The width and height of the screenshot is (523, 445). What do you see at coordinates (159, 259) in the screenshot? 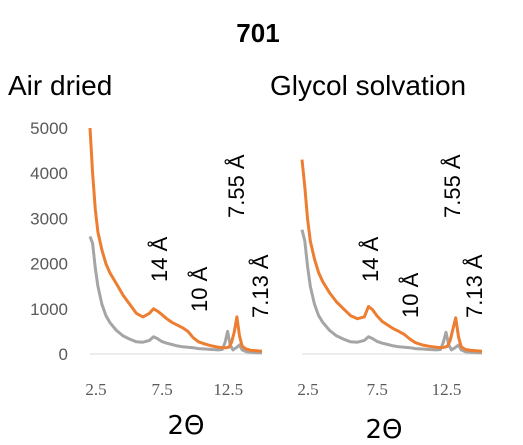
I see `annotation-air-14A: 14 Å` at bounding box center [159, 259].